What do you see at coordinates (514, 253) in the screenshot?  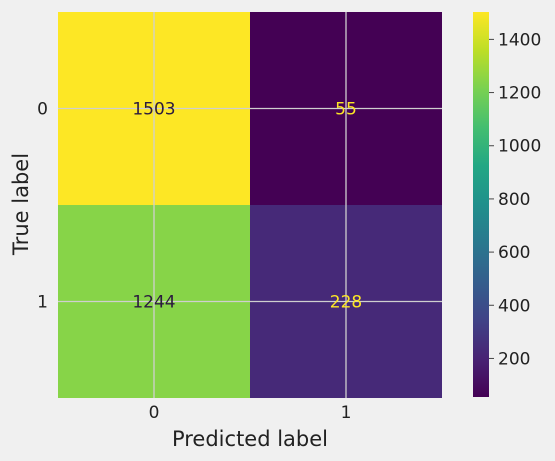 I see `colorbar-tick-label: 600` at bounding box center [514, 253].